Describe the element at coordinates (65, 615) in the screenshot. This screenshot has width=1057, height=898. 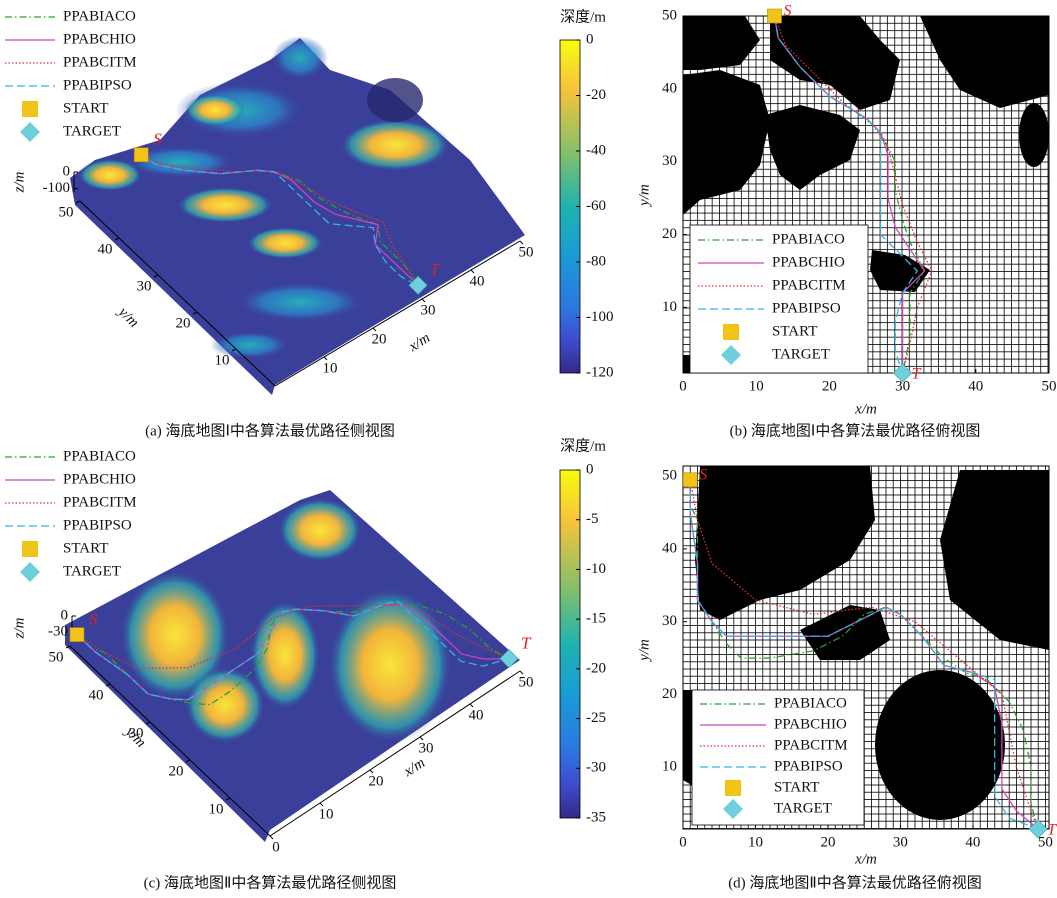
I see `z-tick-label: 0` at that location.